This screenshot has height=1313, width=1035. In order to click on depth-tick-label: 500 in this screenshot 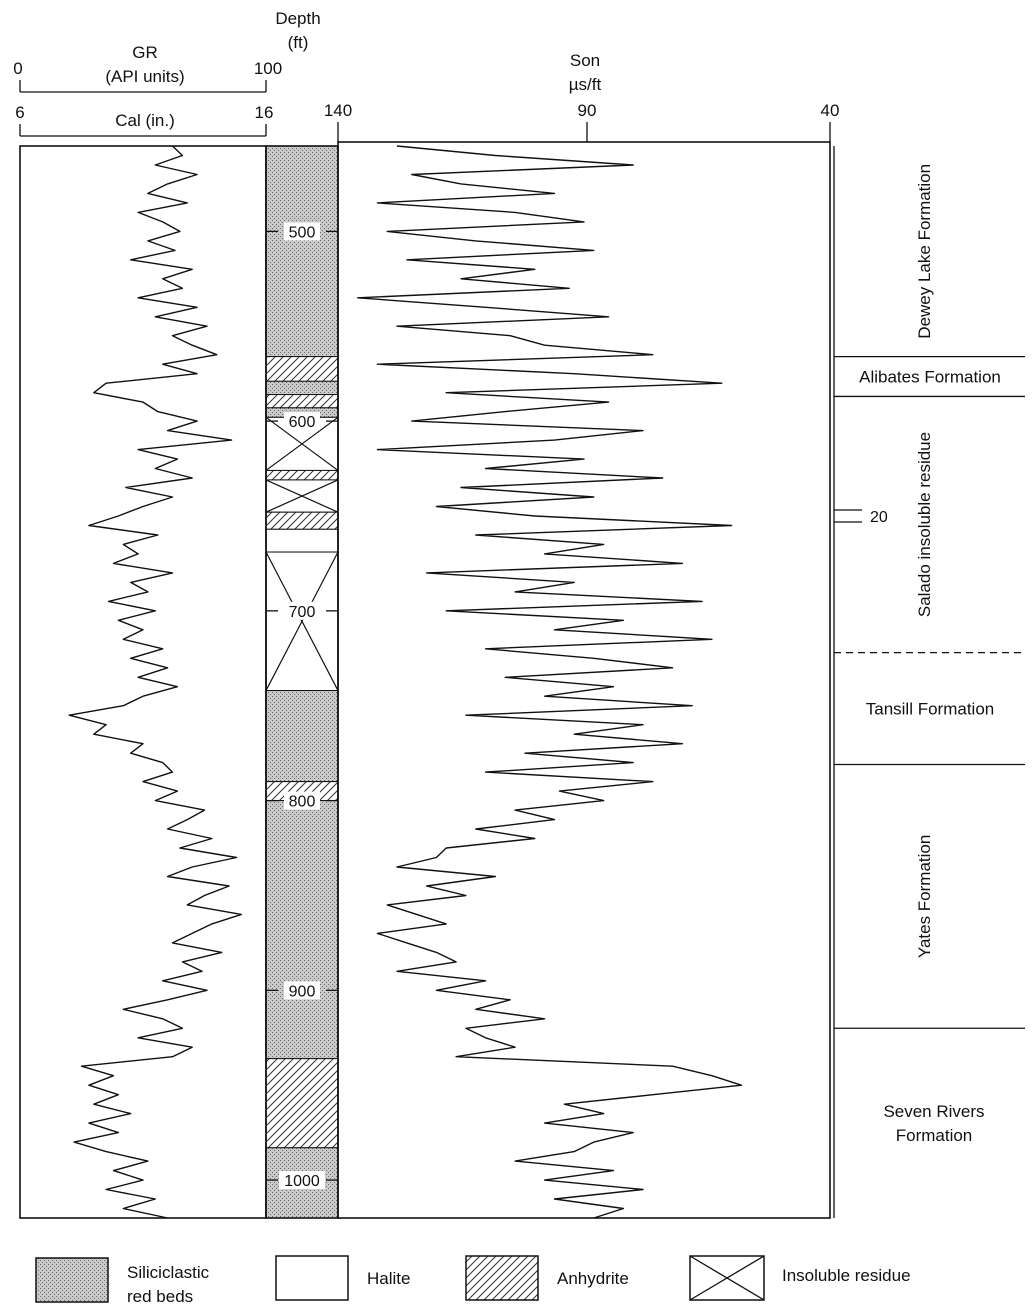, I will do `click(302, 232)`.